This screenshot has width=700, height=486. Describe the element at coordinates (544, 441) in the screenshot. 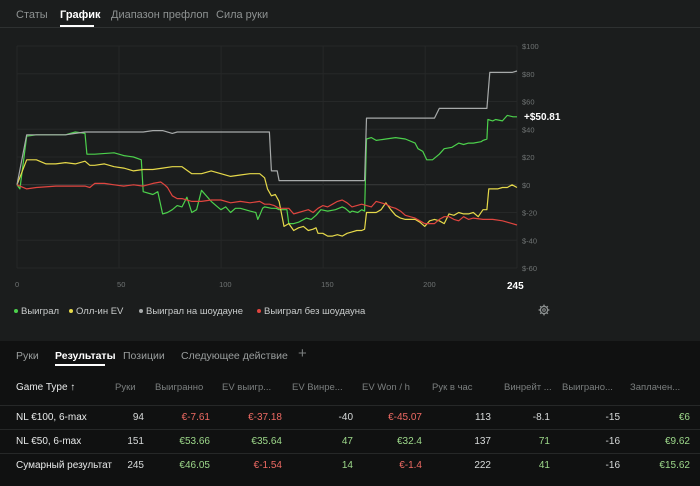

I see `cell-winrate: 71` at that location.